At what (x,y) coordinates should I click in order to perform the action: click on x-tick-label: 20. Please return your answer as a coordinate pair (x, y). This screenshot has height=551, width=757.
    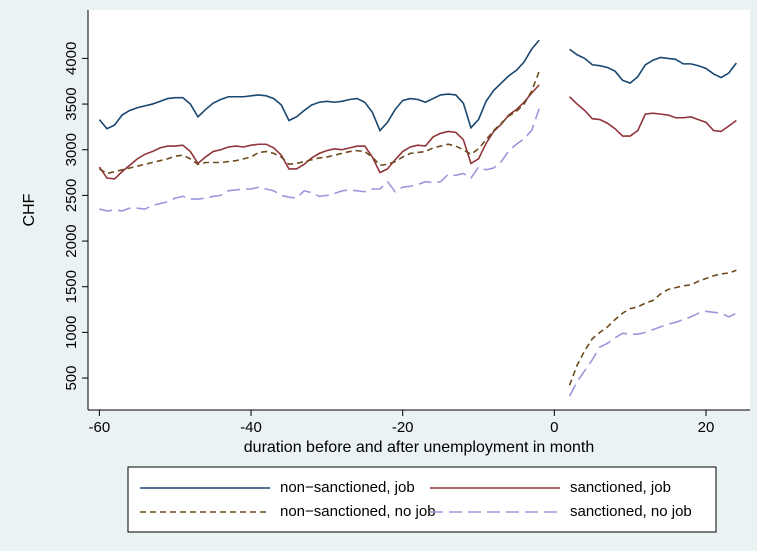
    Looking at the image, I should click on (706, 427).